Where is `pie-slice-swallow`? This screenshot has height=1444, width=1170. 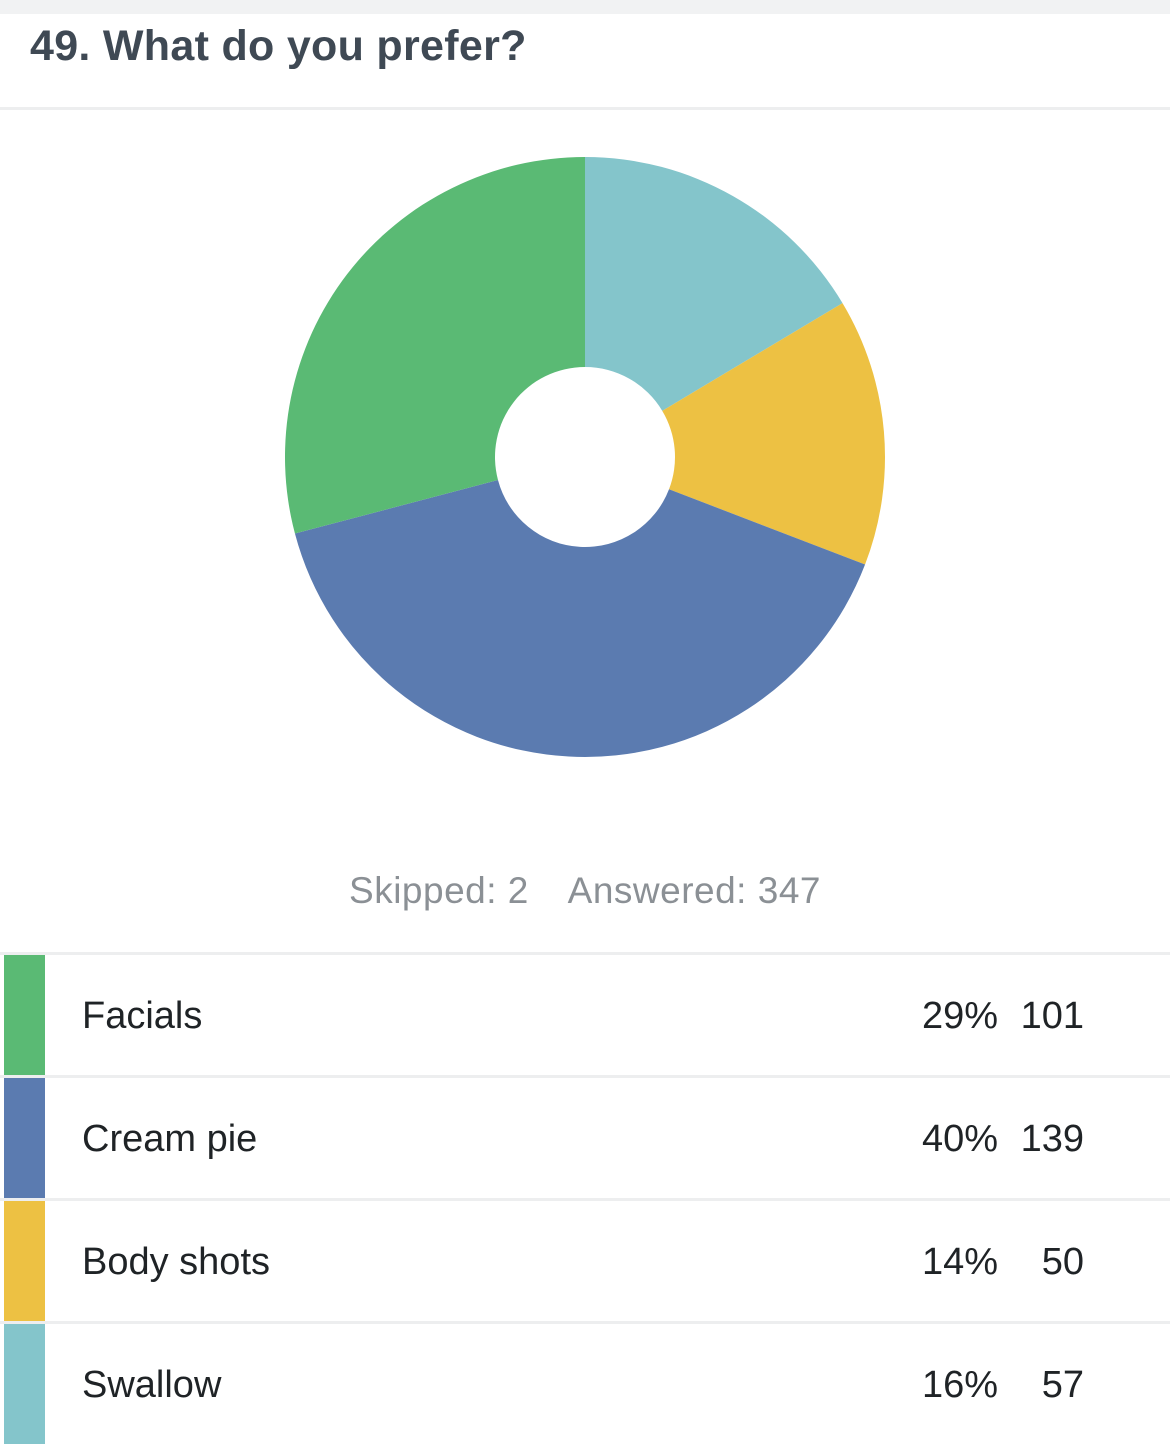 pie-slice-swallow is located at coordinates (714, 284).